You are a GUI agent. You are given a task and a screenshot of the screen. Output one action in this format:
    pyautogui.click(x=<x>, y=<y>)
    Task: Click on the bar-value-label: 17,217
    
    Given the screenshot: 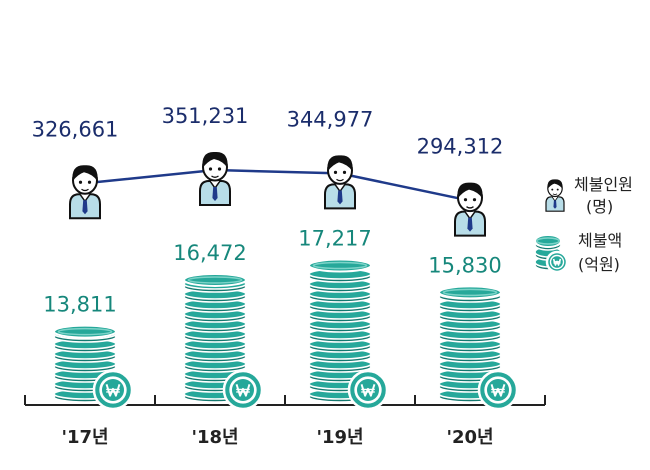 What is the action you would take?
    pyautogui.click(x=334, y=238)
    